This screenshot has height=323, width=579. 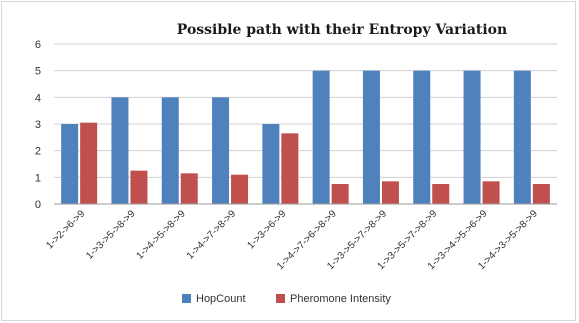 What do you see at coordinates (221, 299) in the screenshot?
I see `legend-label-hopcount: HopCount` at bounding box center [221, 299].